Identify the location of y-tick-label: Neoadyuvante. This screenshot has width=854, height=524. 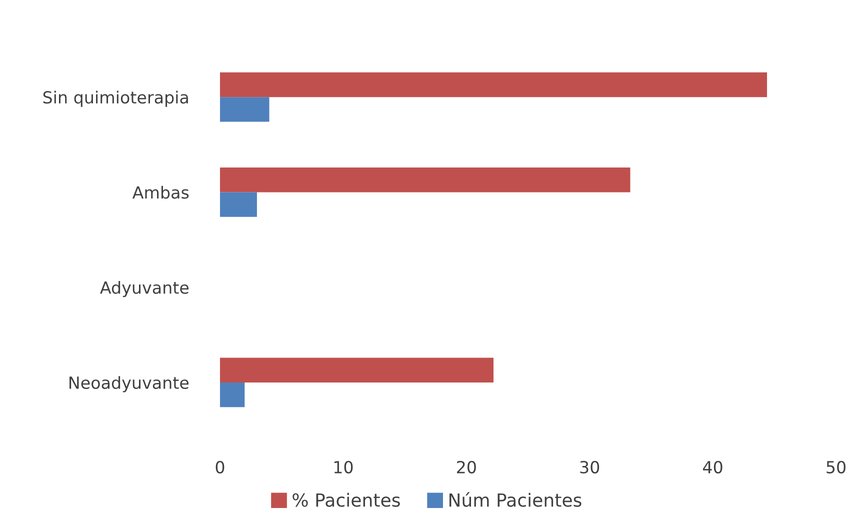
(129, 384).